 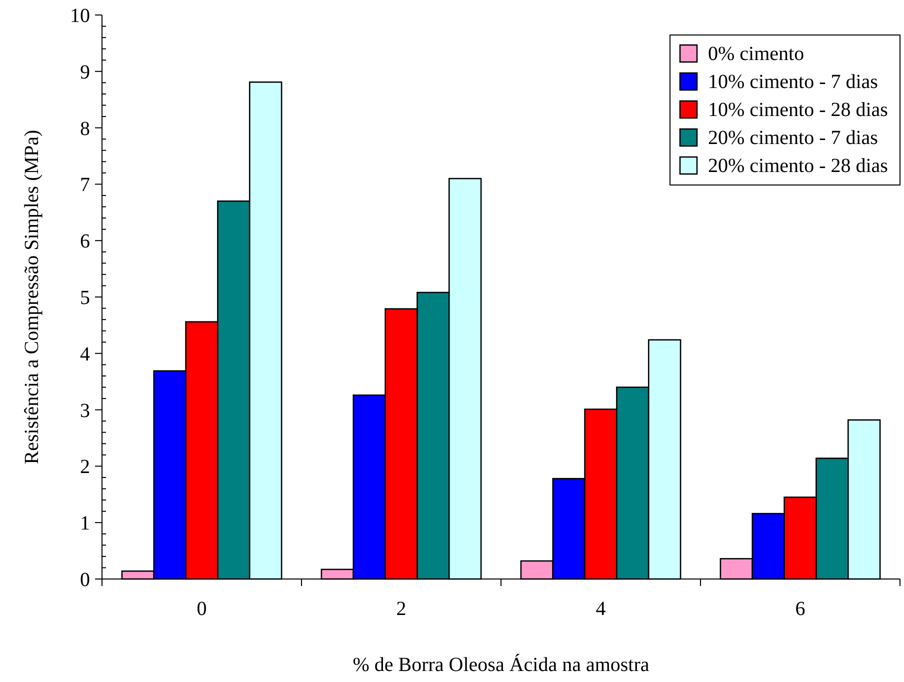 I want to click on y-tick-label: 1, so click(x=85, y=523).